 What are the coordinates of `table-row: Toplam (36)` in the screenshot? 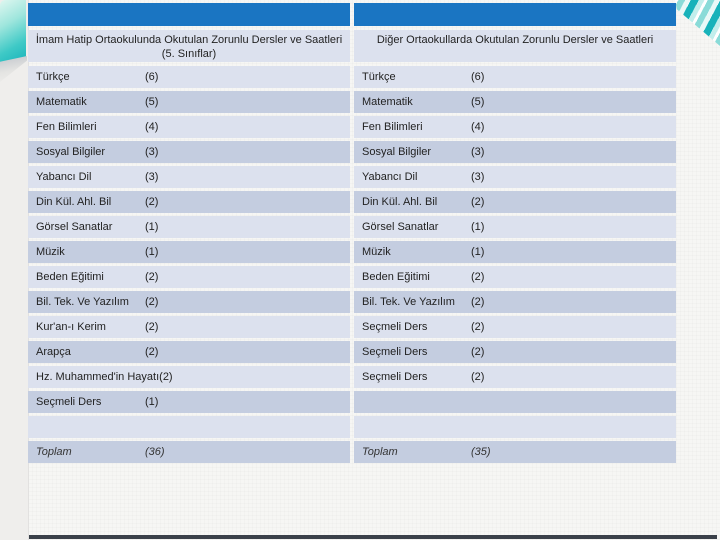 It's located at (189, 452).